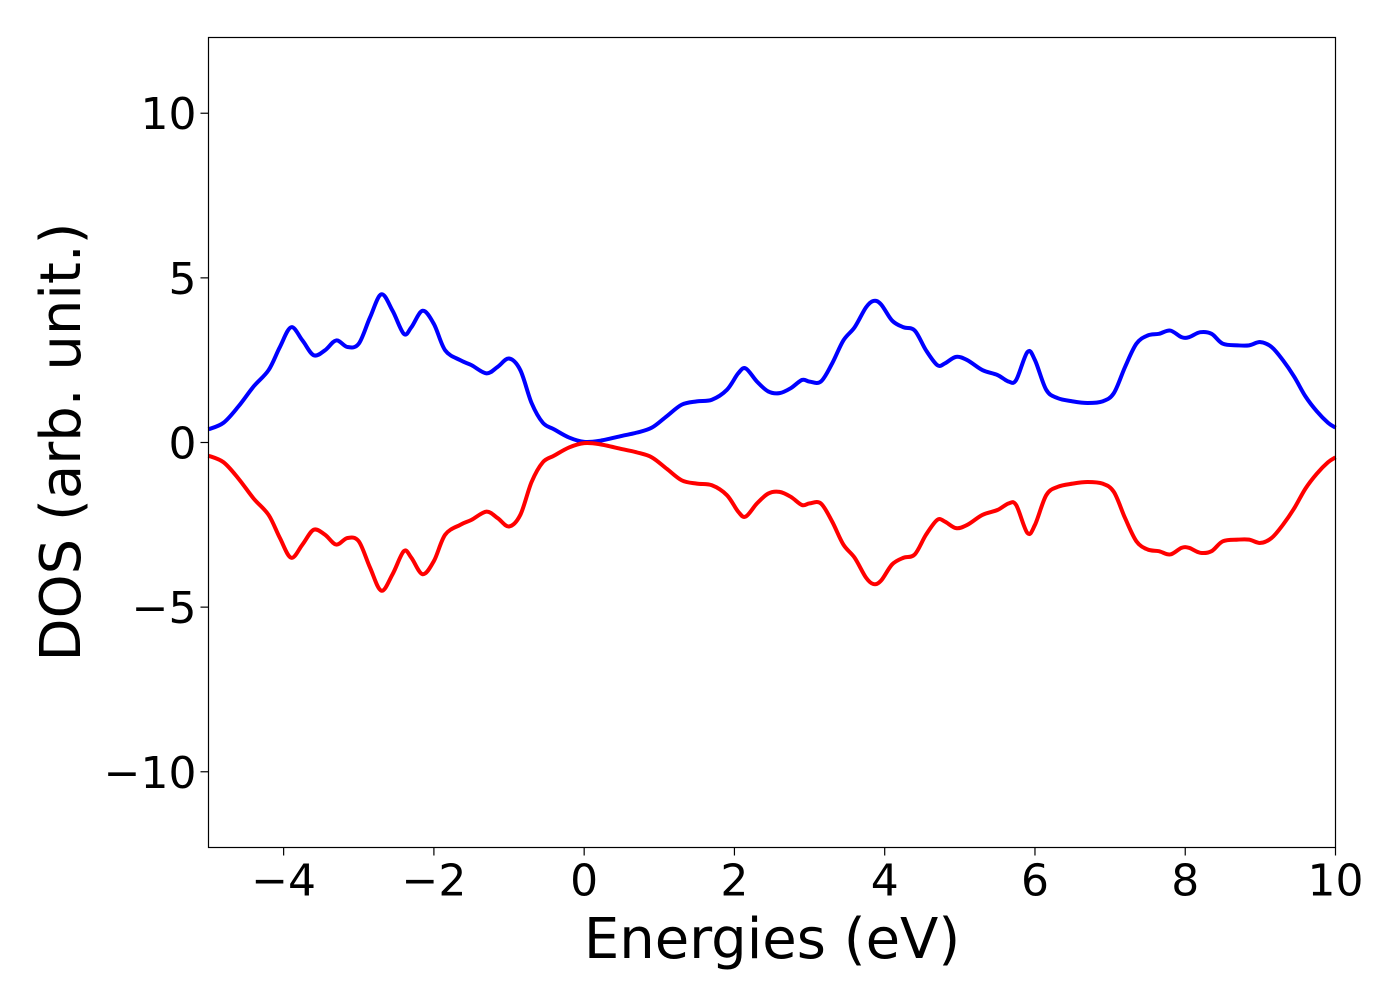 Image resolution: width=1400 pixels, height=1000 pixels. I want to click on x-tick-label: 2, so click(734, 881).